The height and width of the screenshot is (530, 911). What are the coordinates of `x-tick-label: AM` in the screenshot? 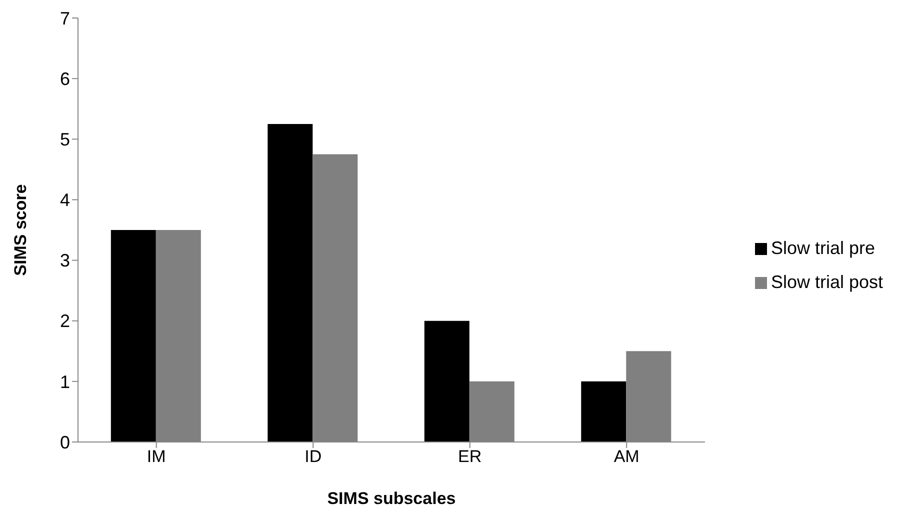 It's located at (627, 456).